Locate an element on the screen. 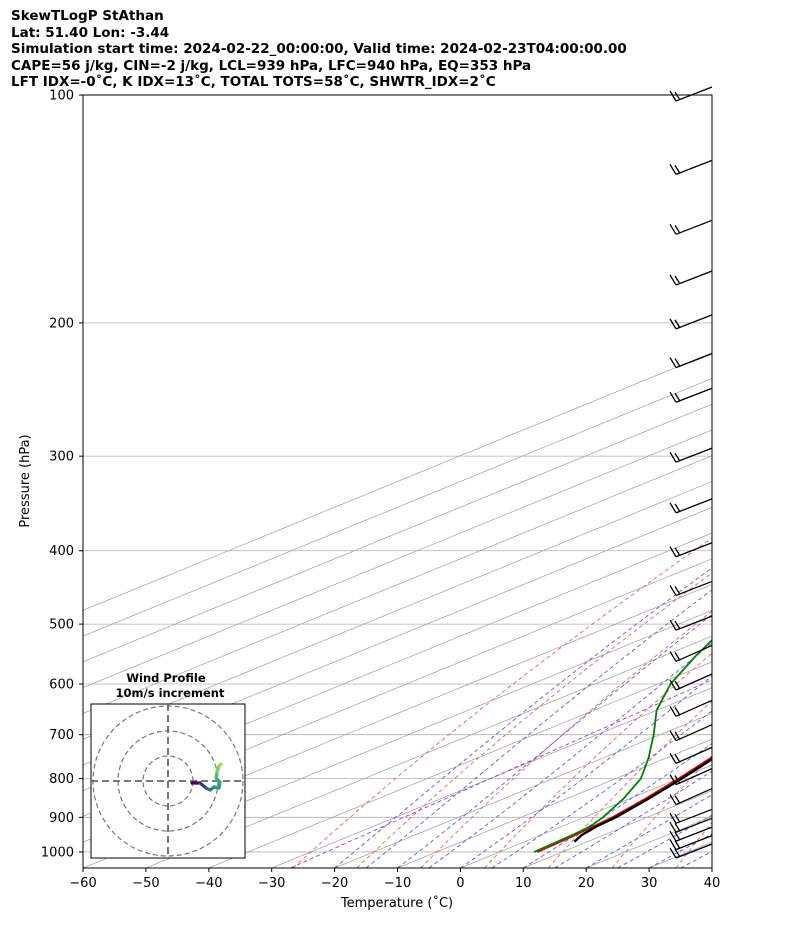 This screenshot has height=937, width=794. wind-profile-inset: Wind Profile 10m/s increment is located at coordinates (168, 765).